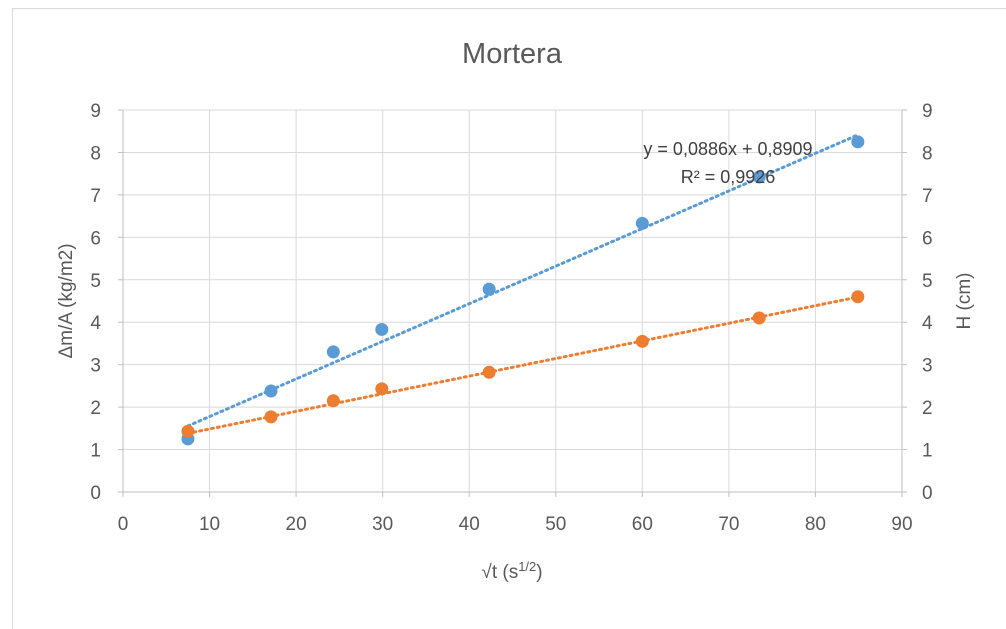 The image size is (1006, 629). I want to click on y2-tick-label: 1, so click(927, 451).